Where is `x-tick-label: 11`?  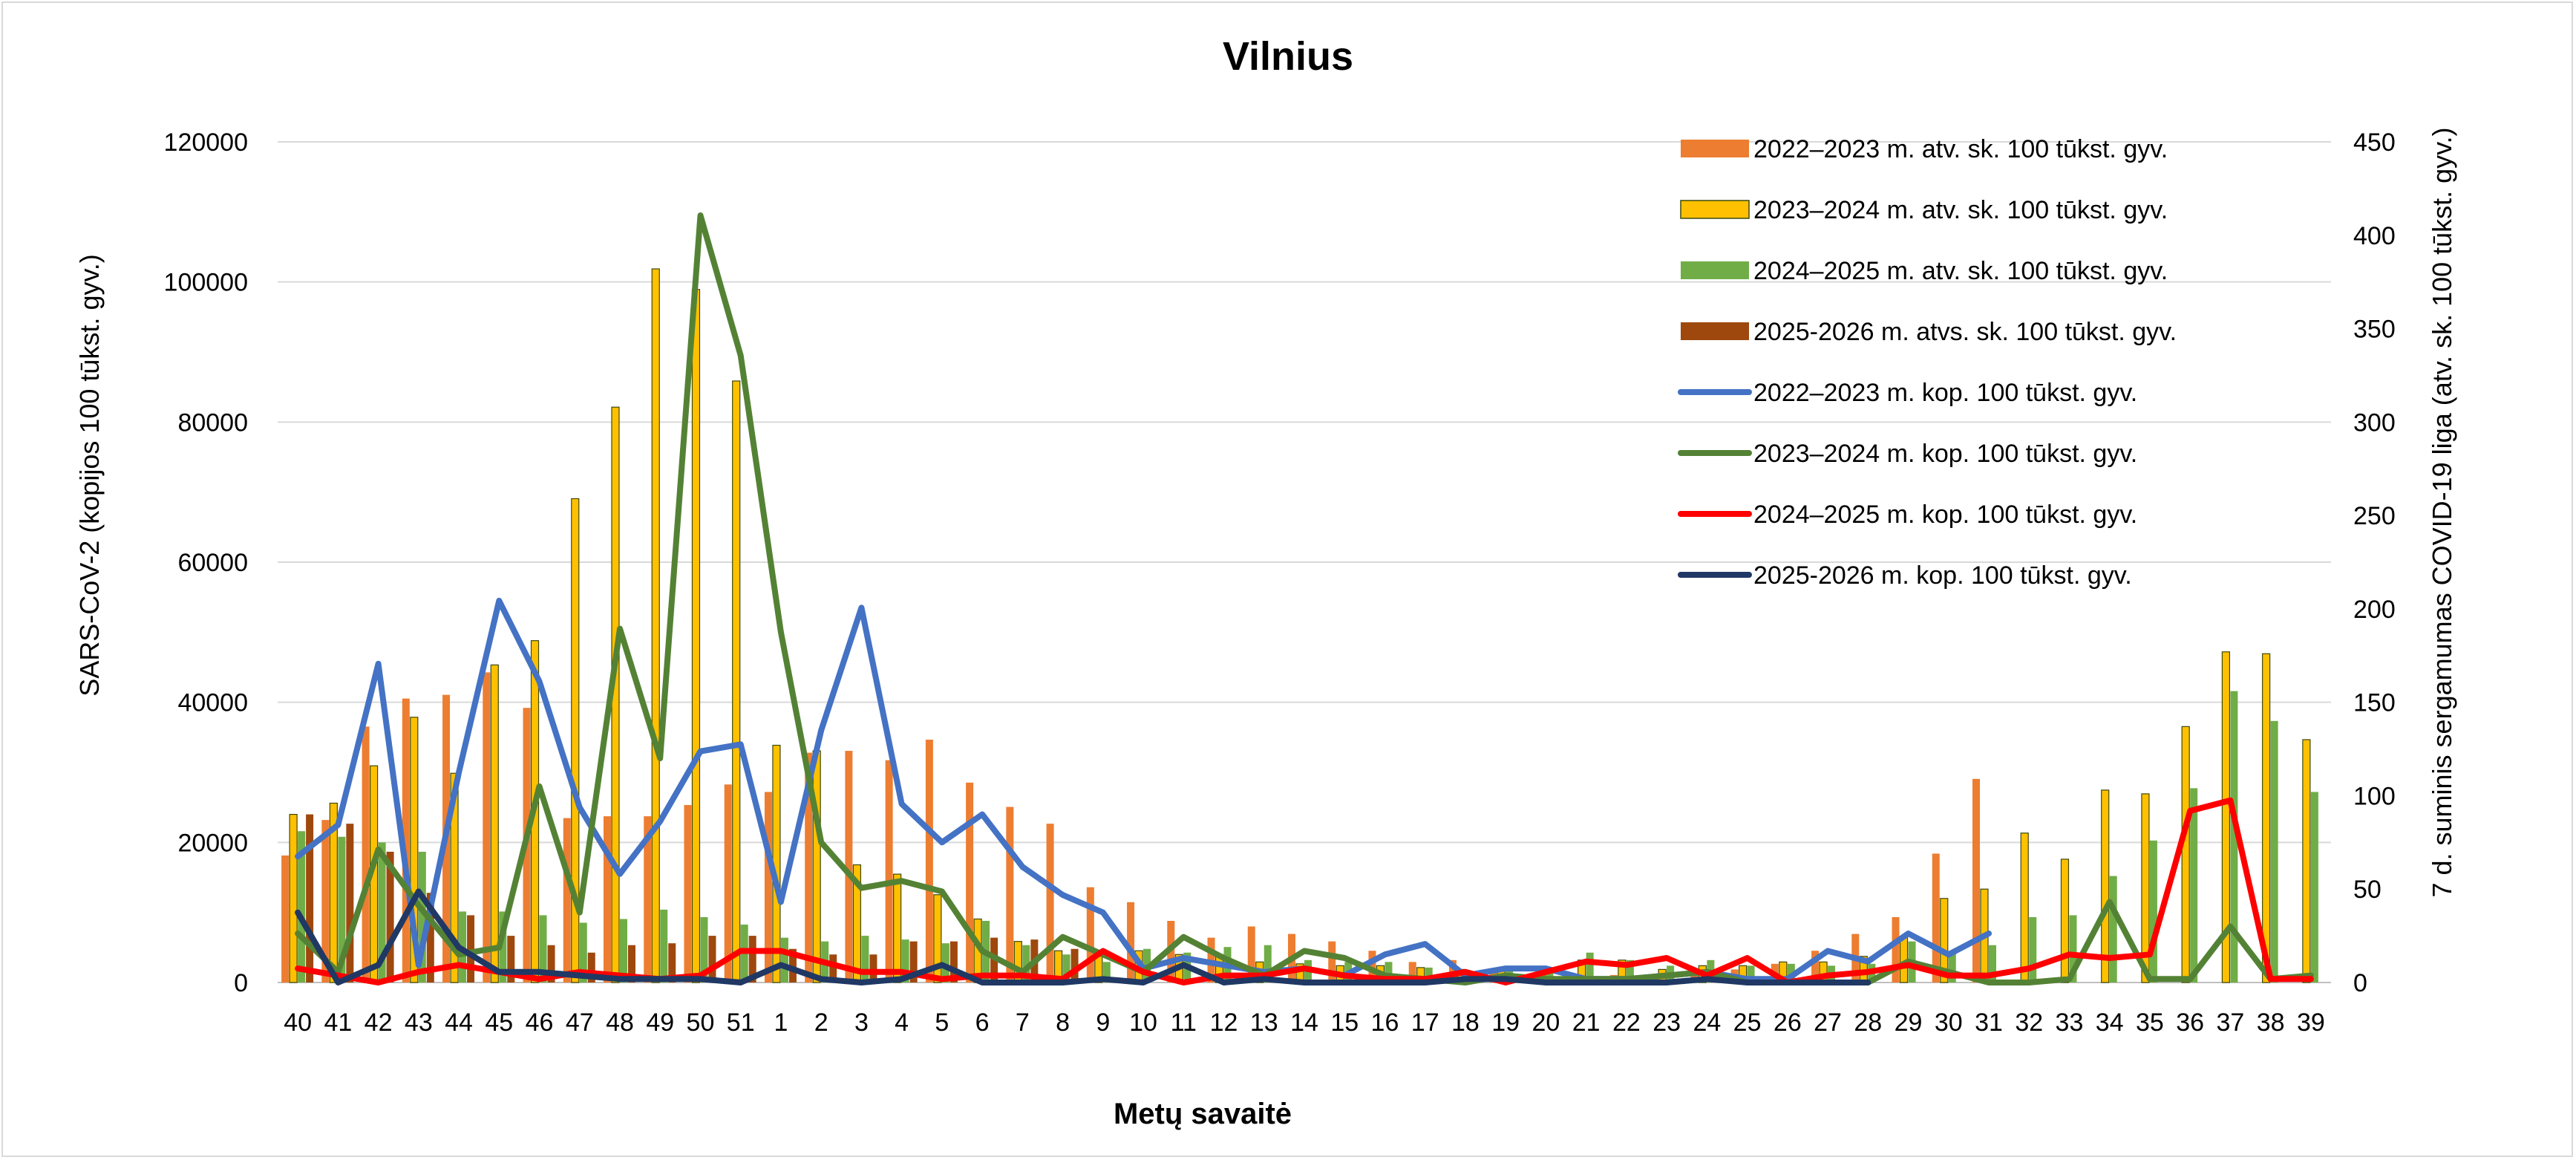
x-tick-label: 11 is located at coordinates (1184, 1023).